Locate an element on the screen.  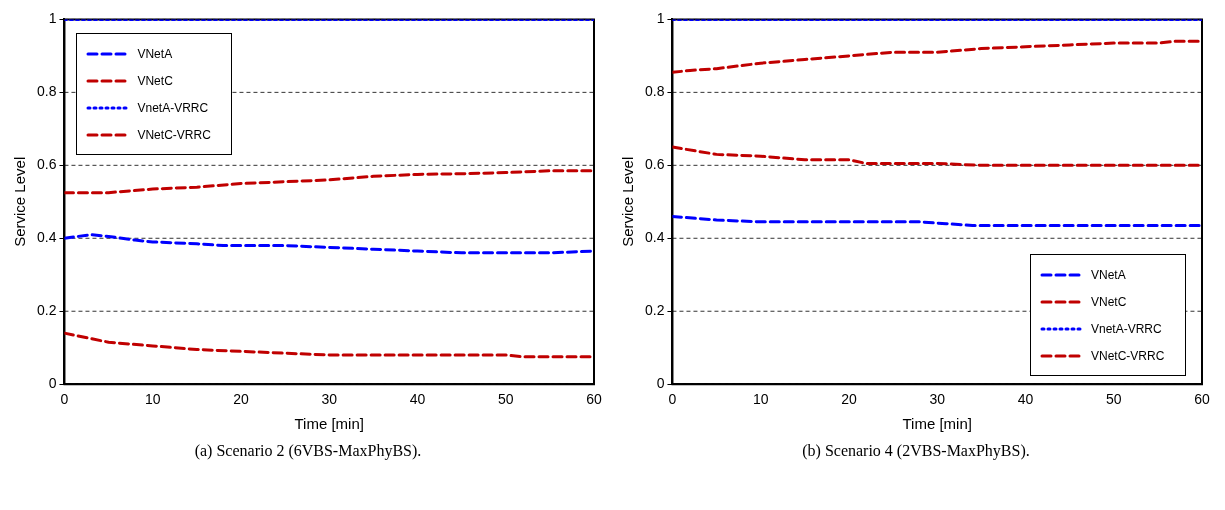
text: (a) Scenario 2 (6VBS-MaxPhyBS). is located at coordinates (308, 451).